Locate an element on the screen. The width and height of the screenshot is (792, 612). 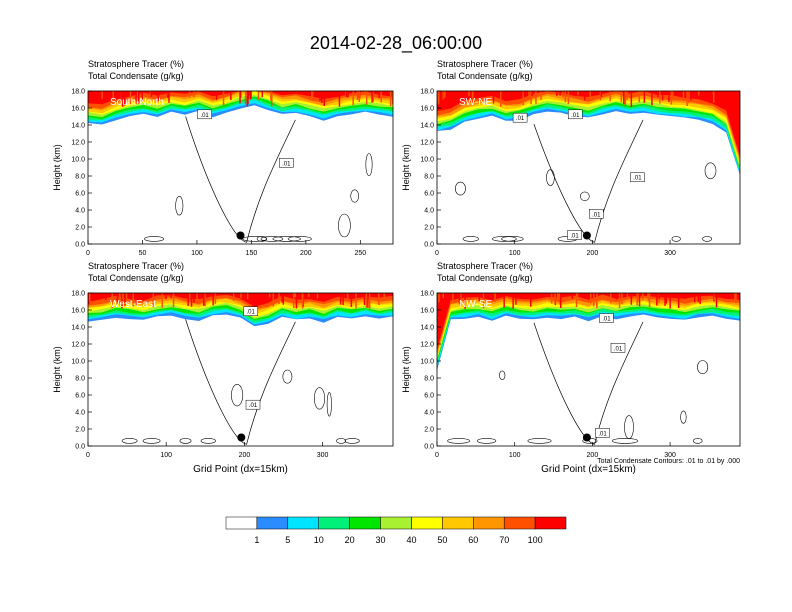
x-tick-label: 300 is located at coordinates (670, 455).